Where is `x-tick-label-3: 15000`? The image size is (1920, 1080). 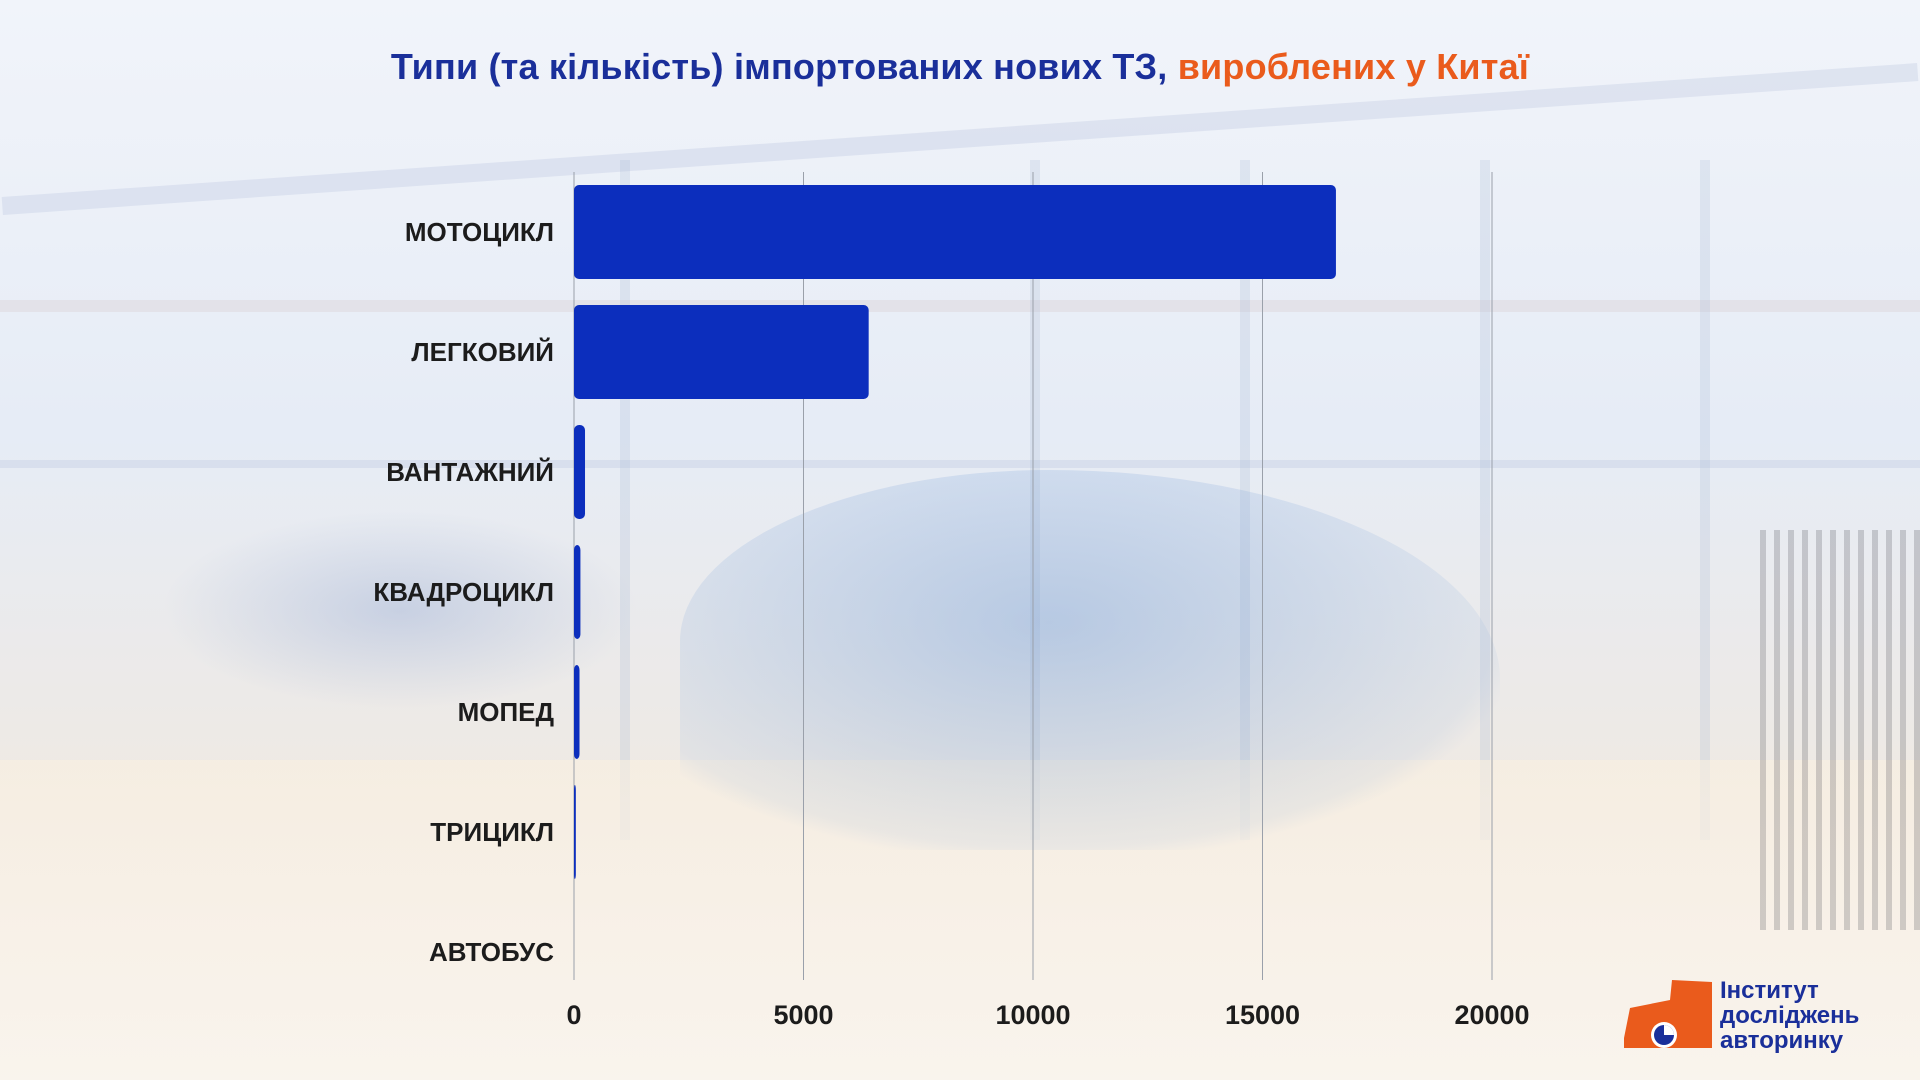 x-tick-label-3: 15000 is located at coordinates (1262, 1015).